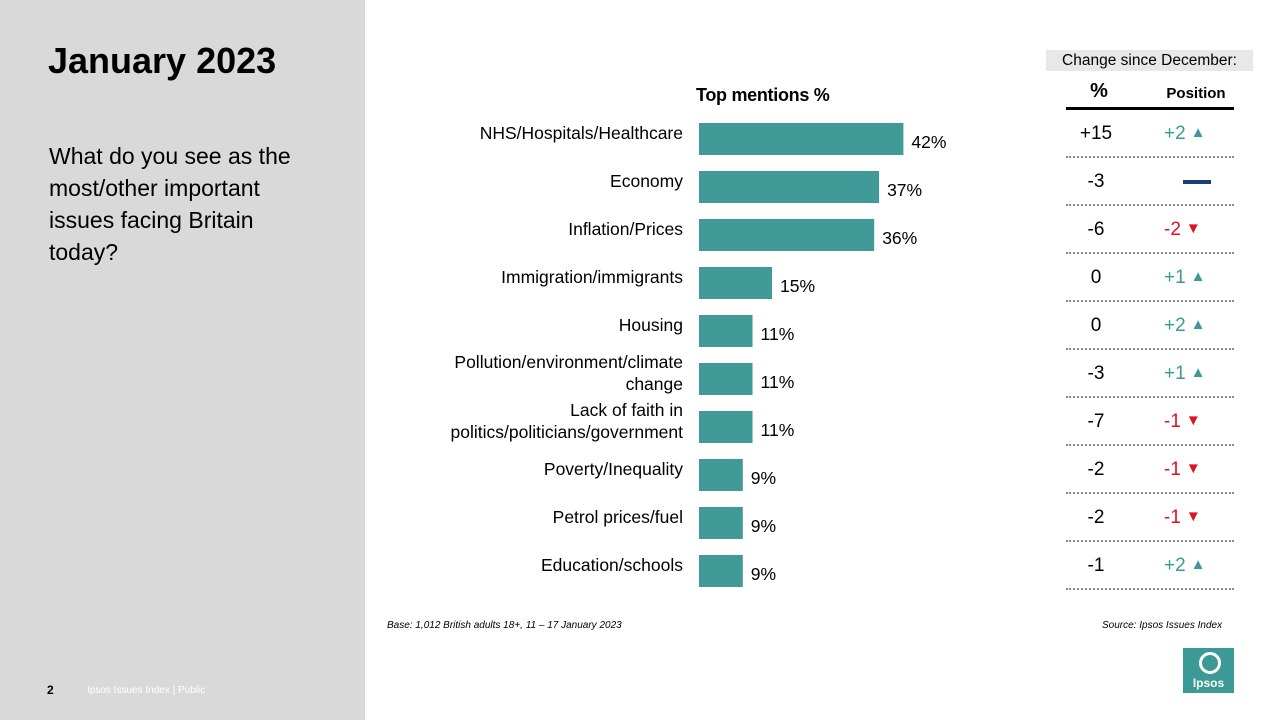 The image size is (1280, 720). Describe the element at coordinates (1196, 93) in the screenshot. I see `column-header-position: Position` at that location.